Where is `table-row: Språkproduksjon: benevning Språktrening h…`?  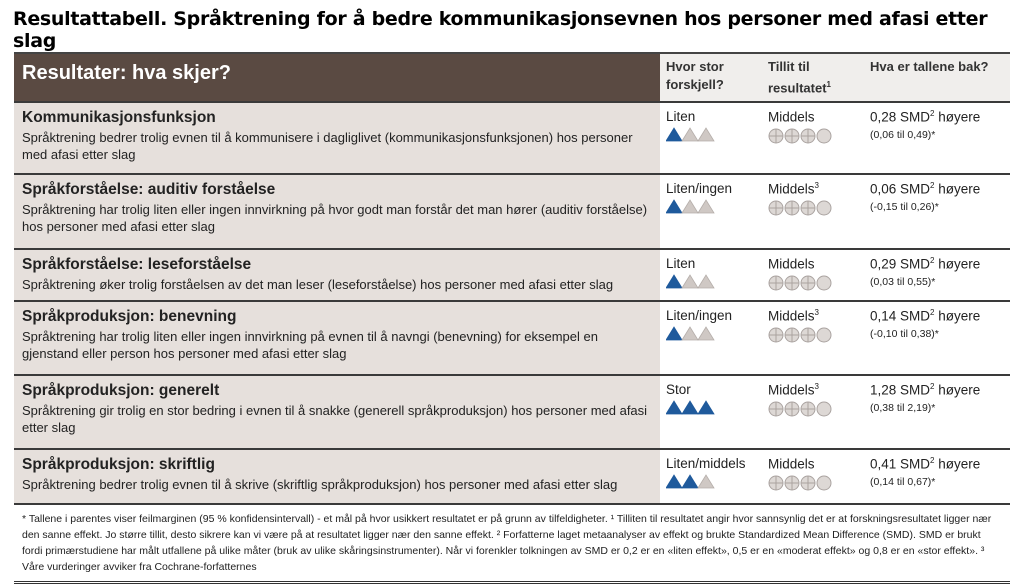 table-row: Språkproduksjon: benevning Språktrening h… is located at coordinates (512, 339).